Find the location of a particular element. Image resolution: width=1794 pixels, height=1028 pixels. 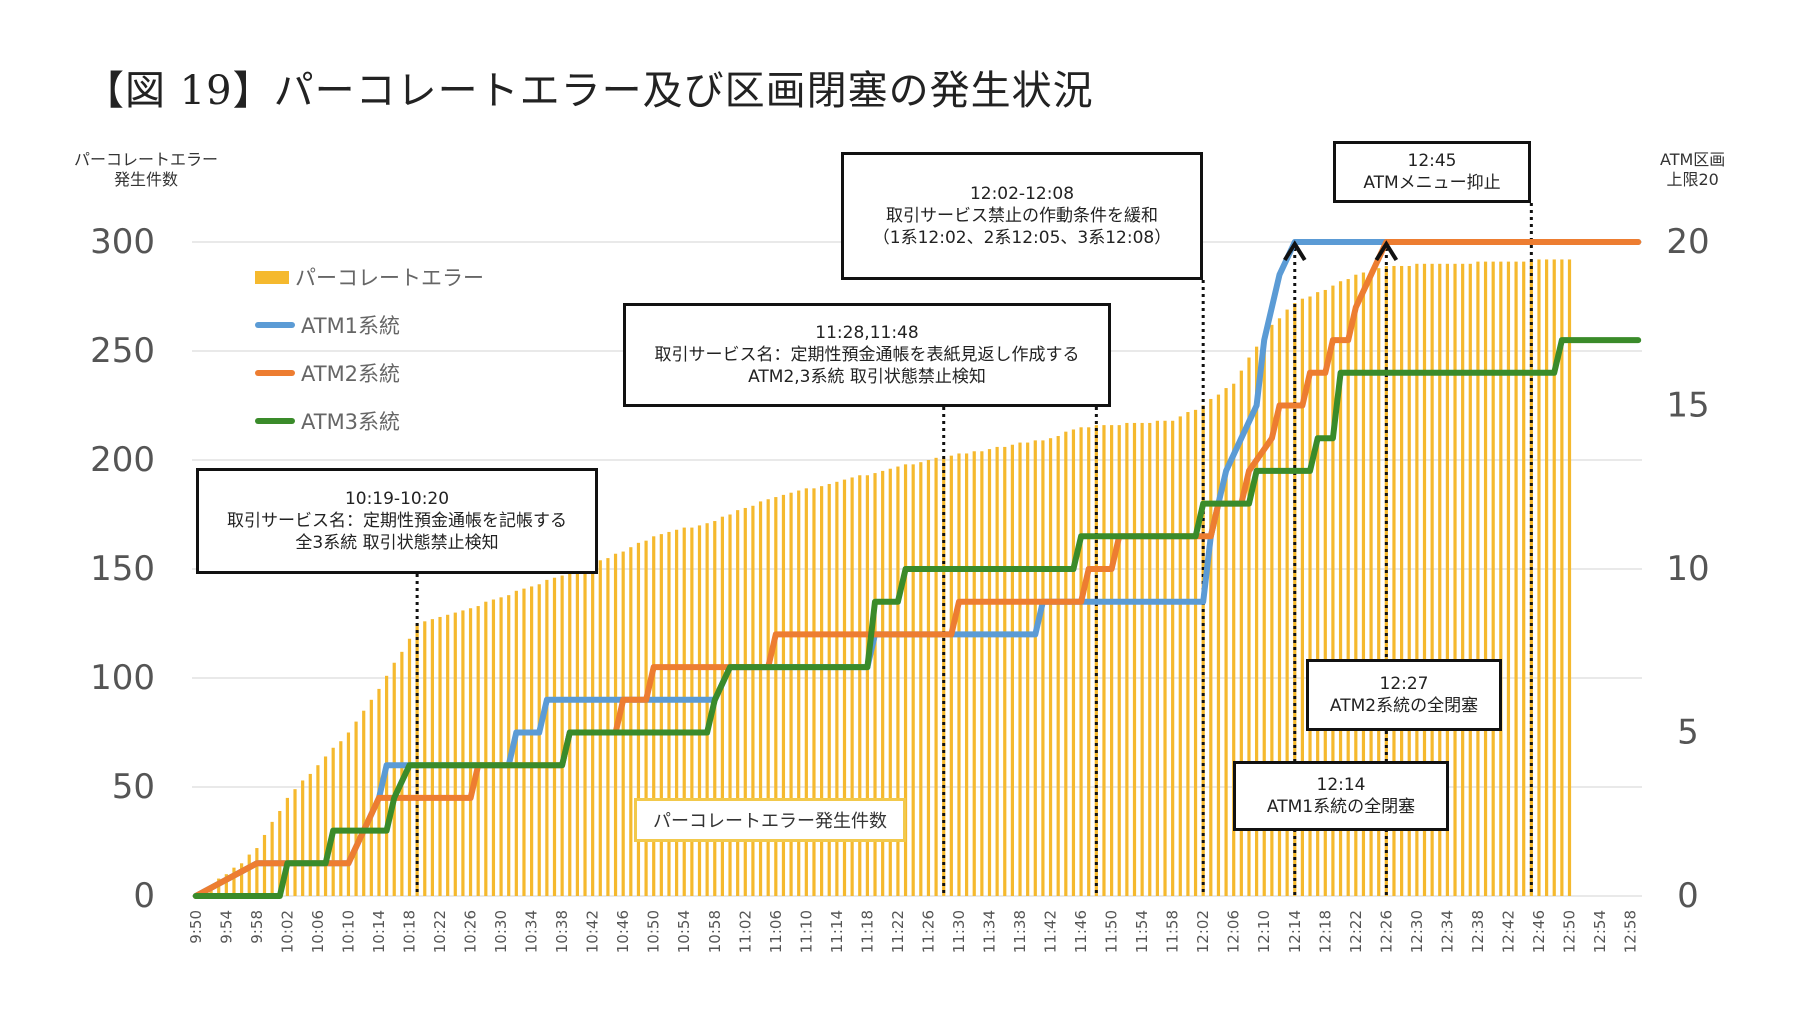

x-tick-10:14: 10:14 is located at coordinates (379, 931).